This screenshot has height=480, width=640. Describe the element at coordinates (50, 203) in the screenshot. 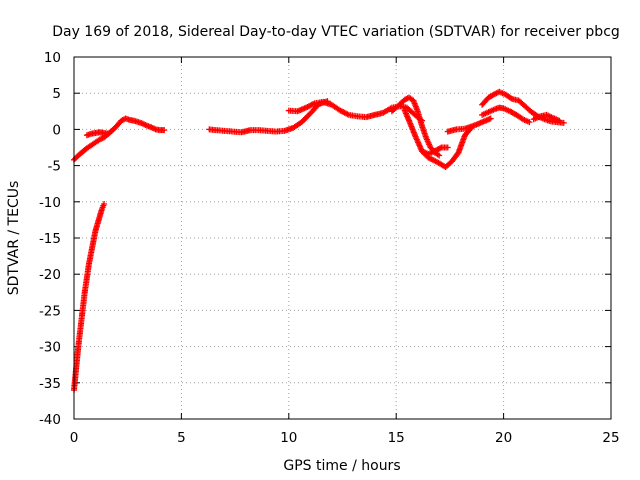

I see `y-tick-label: -10` at that location.